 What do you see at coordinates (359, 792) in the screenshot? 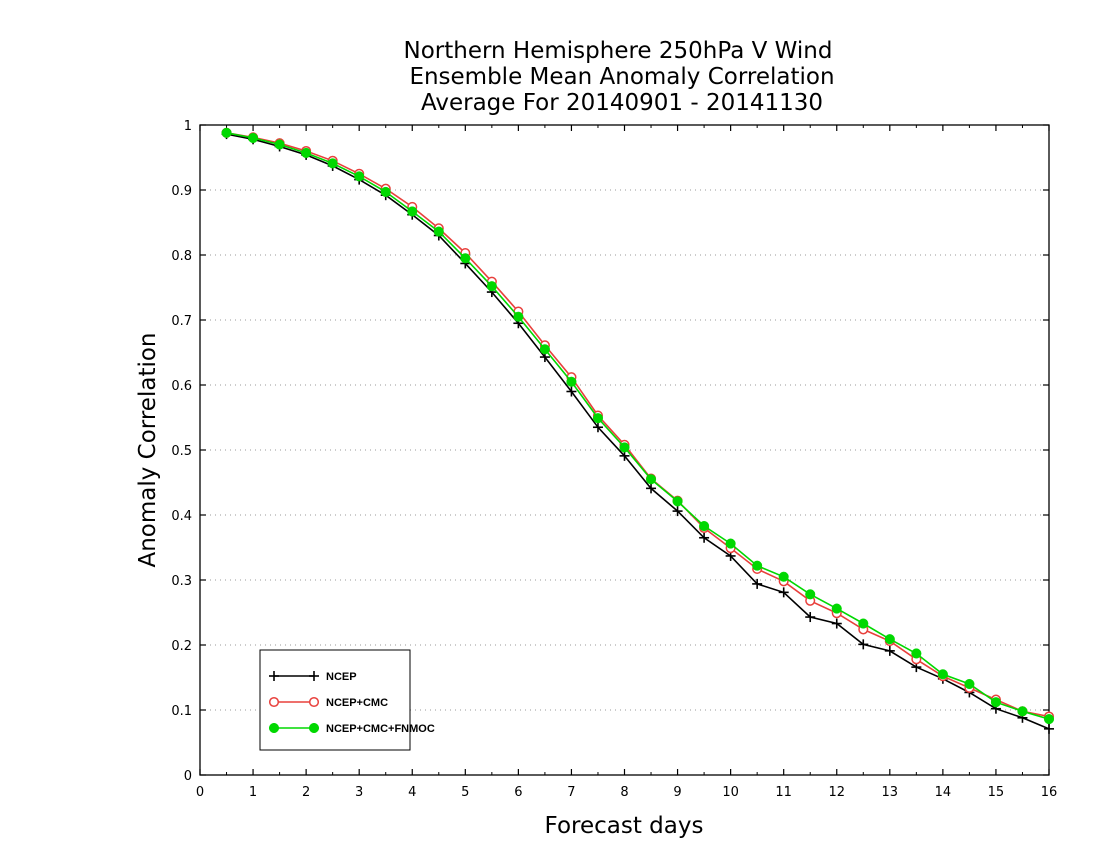
I see `x-tick-label: 3` at bounding box center [359, 792].